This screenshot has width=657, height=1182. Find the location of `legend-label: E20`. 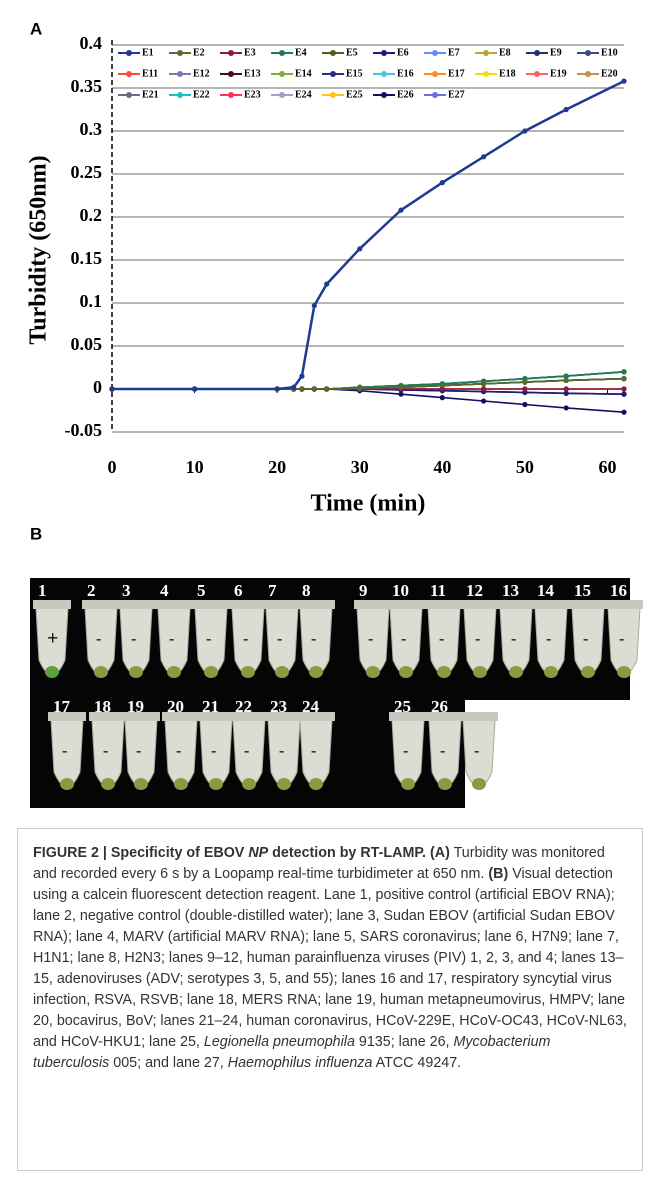

legend-label: E20 is located at coordinates (609, 73).